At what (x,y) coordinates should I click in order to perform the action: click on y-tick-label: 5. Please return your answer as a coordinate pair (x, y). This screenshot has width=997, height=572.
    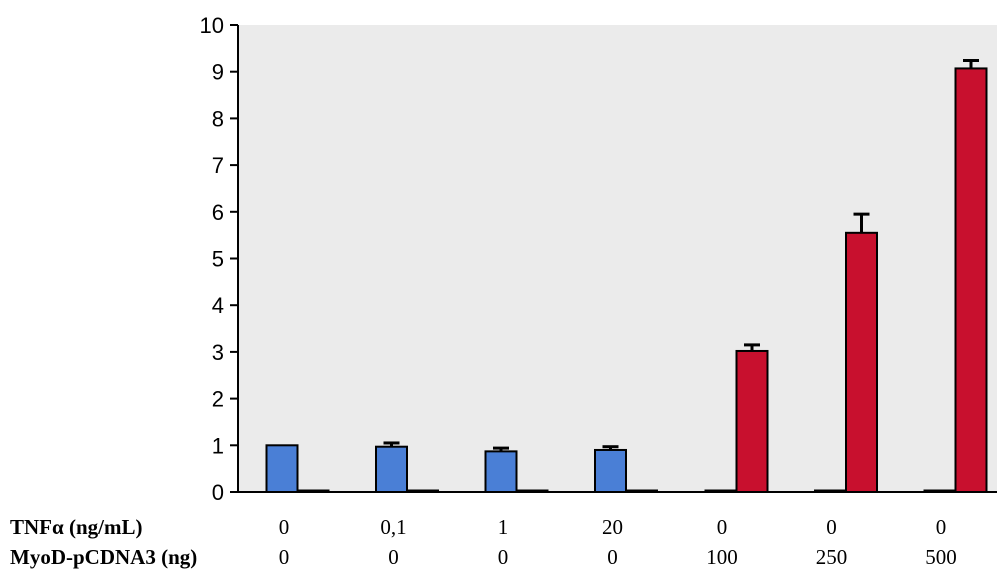
    Looking at the image, I should click on (218, 259).